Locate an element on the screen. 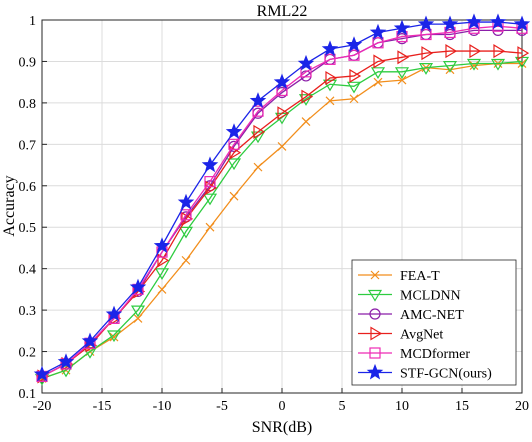 Image resolution: width=532 pixels, height=442 pixels. x-tick-label: 15 is located at coordinates (462, 406).